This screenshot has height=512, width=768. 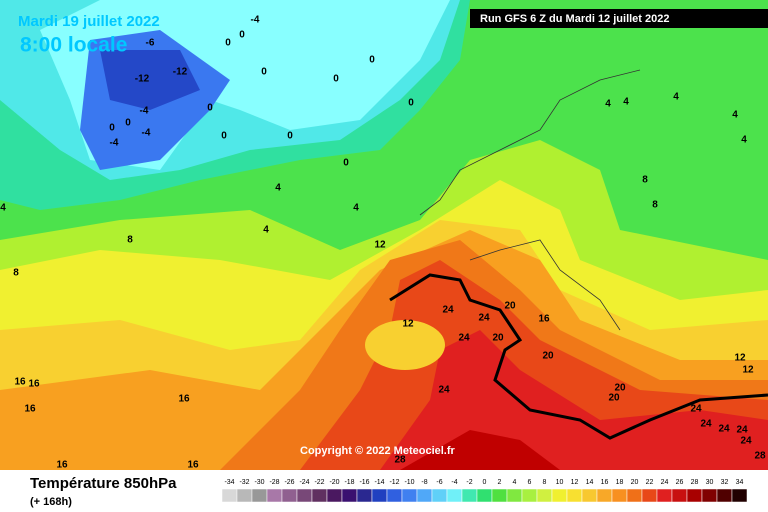 What do you see at coordinates (319, 482) in the screenshot?
I see `legend-label: -22` at bounding box center [319, 482].